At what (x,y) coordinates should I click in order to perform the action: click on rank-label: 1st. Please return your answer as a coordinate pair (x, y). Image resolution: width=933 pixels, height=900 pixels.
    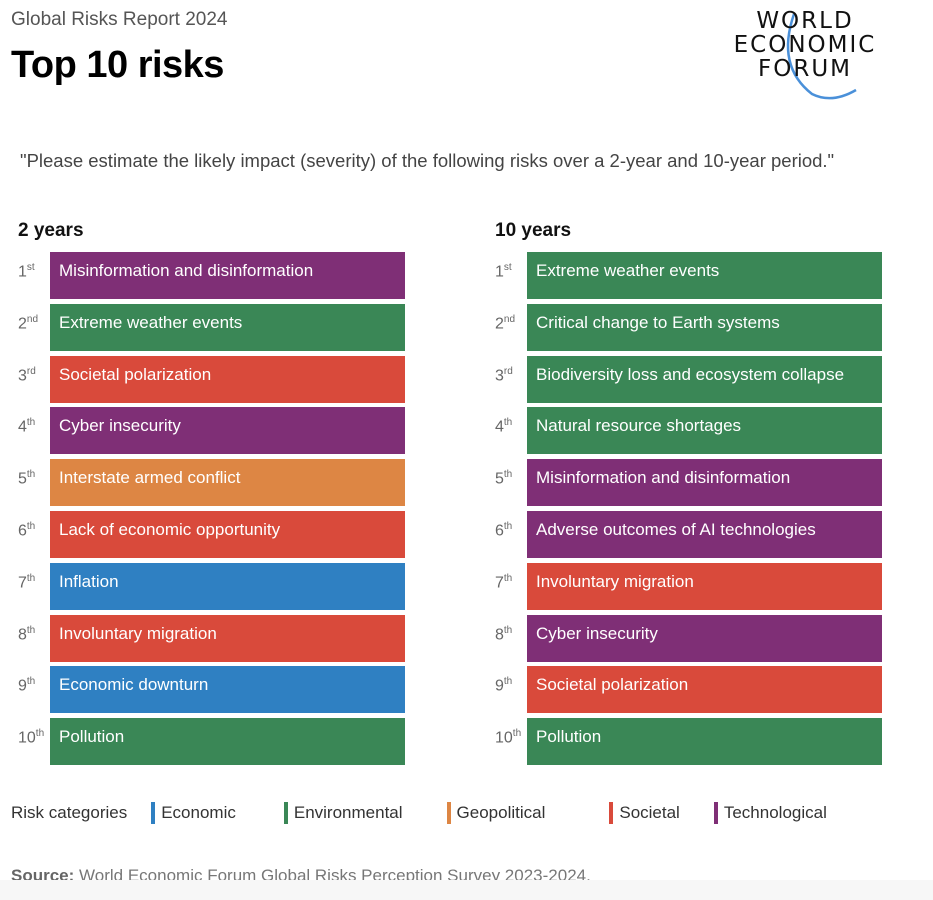
    Looking at the image, I should click on (510, 271).